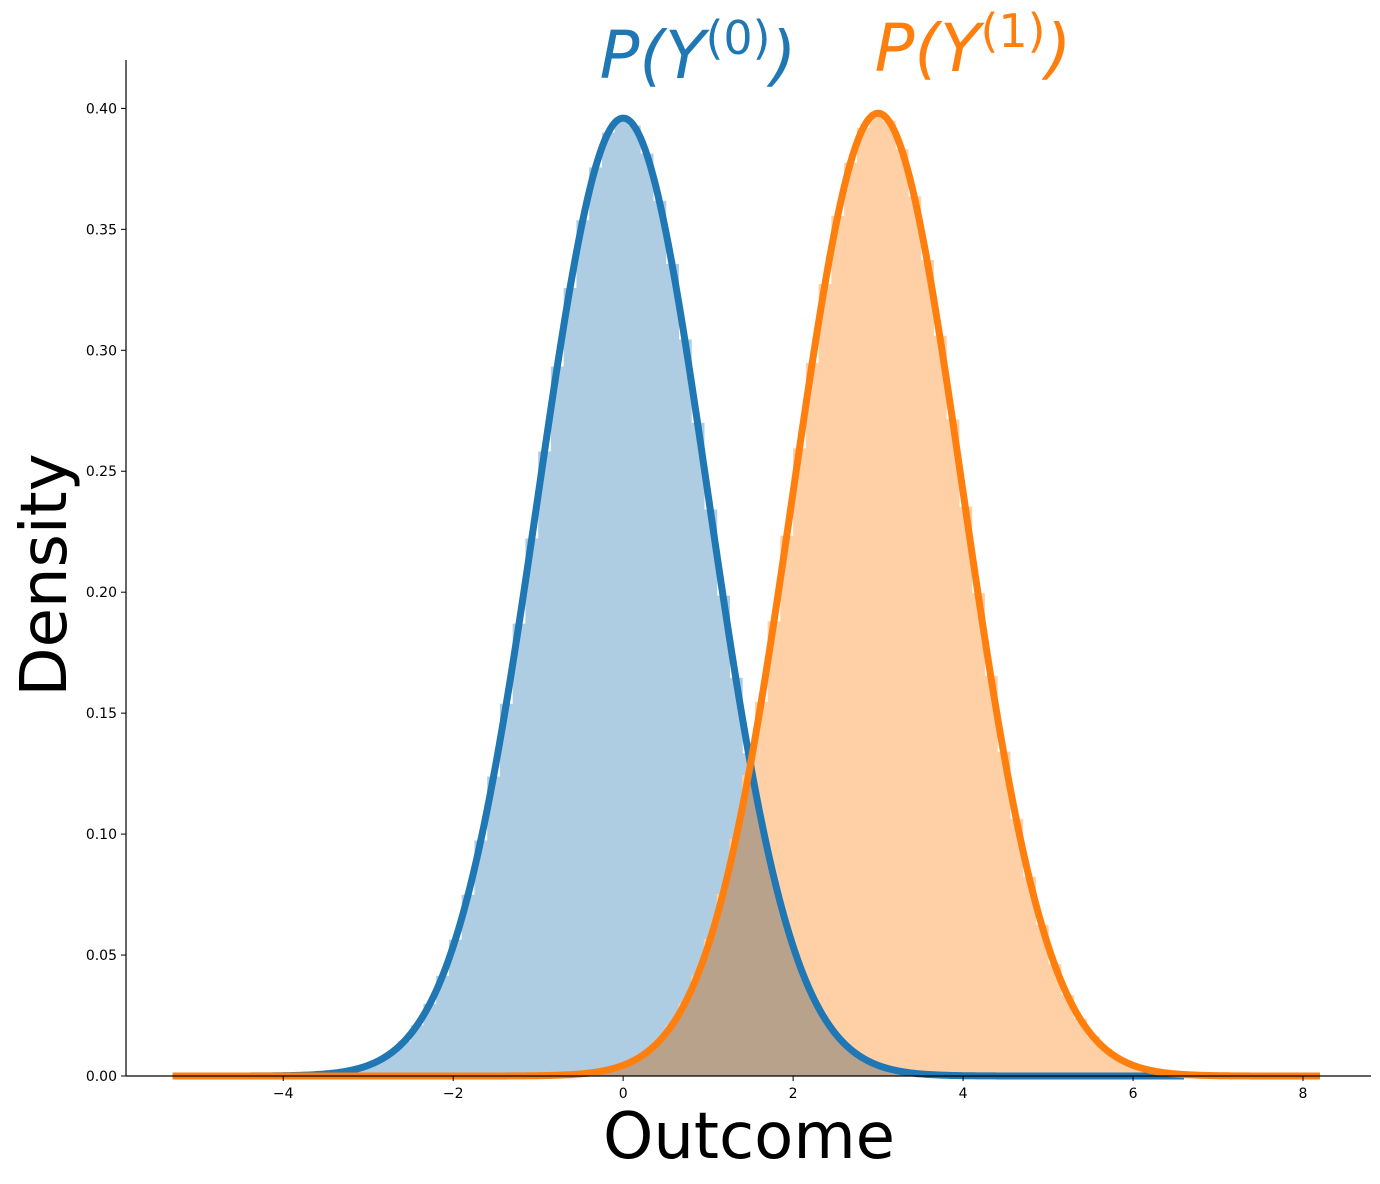 Image resolution: width=1380 pixels, height=1184 pixels. I want to click on x-axis-label: Outcome, so click(749, 1137).